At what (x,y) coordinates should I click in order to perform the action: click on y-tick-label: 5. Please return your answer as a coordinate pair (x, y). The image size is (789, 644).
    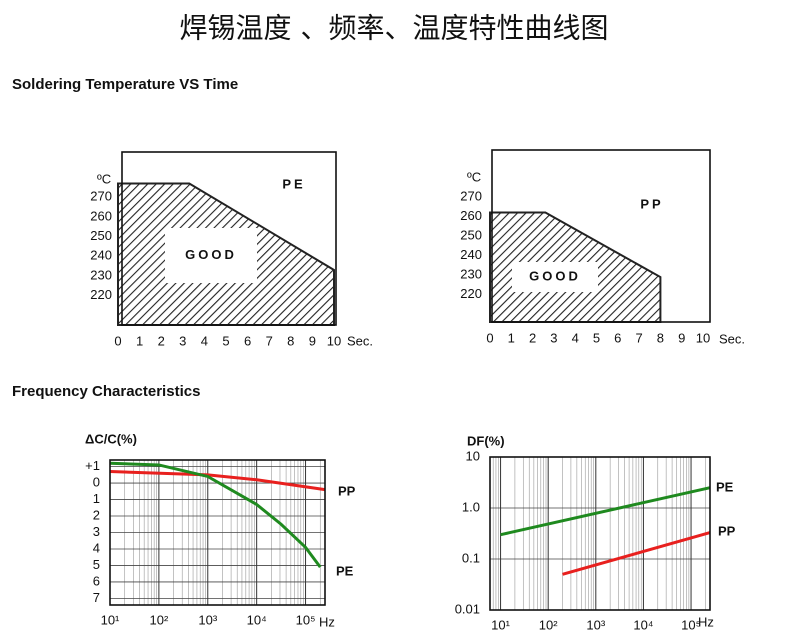
    Looking at the image, I should click on (96, 564).